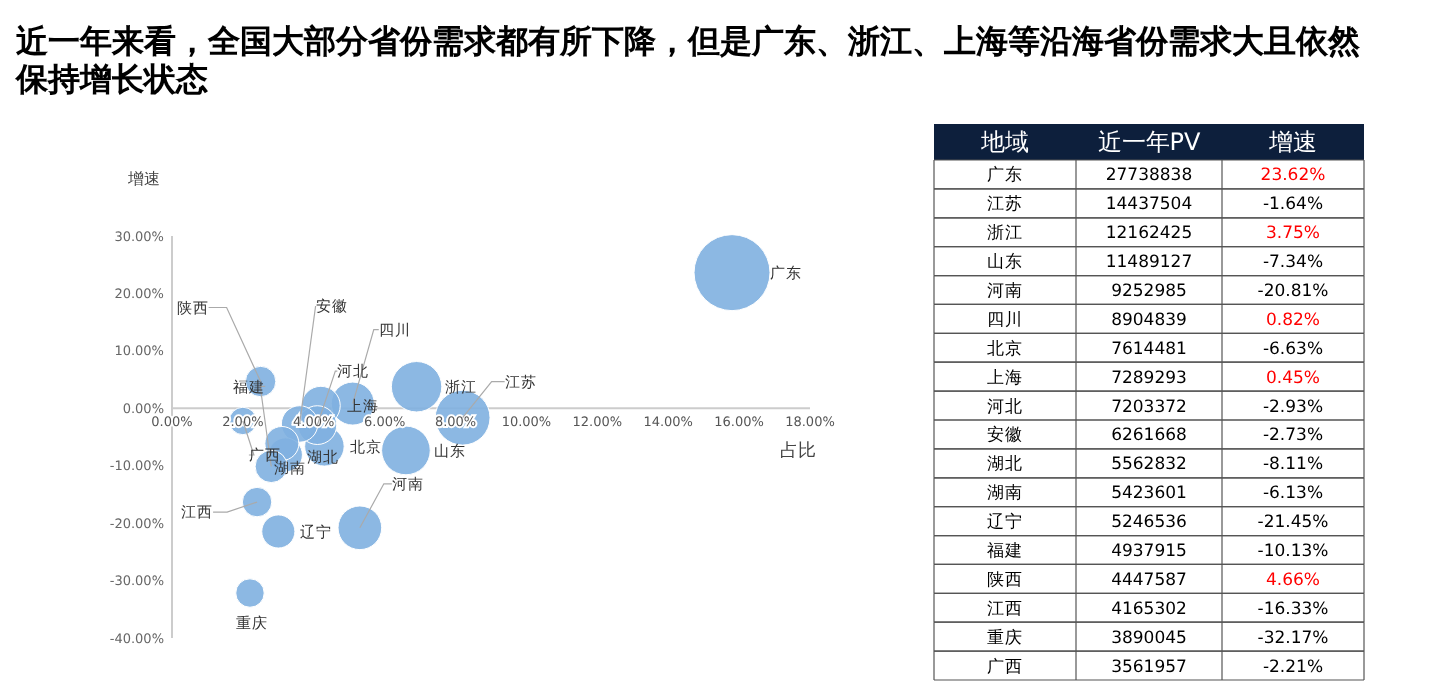 The image size is (1440, 692). I want to click on data-label: 4165302, so click(1149, 609).